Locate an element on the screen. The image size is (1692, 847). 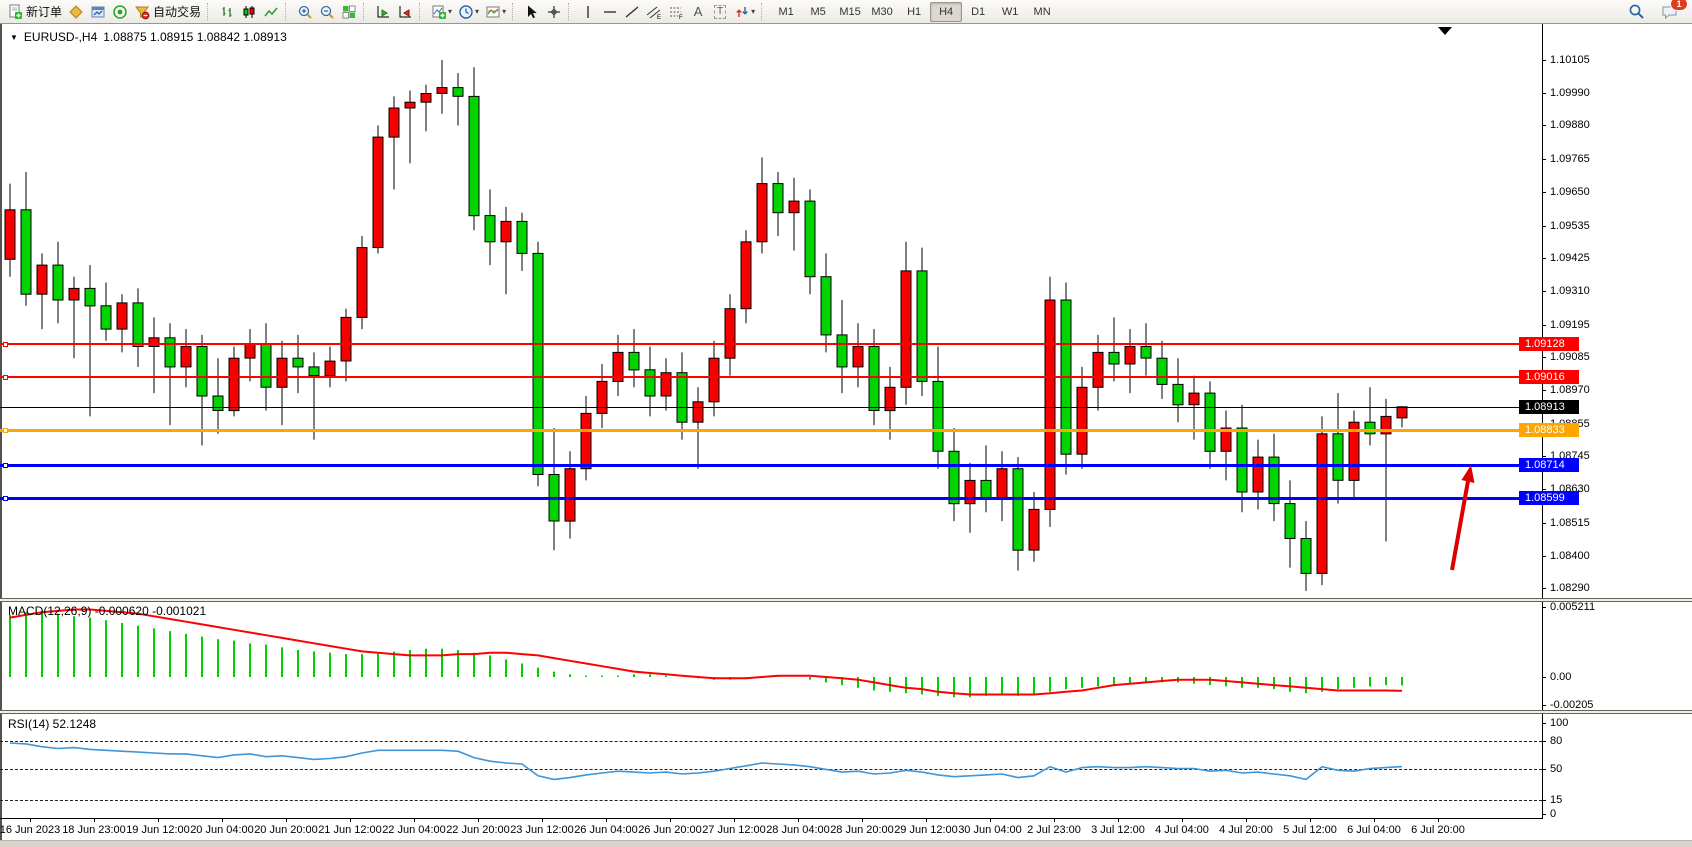
line-chart-mode-button is located at coordinates (271, 12).